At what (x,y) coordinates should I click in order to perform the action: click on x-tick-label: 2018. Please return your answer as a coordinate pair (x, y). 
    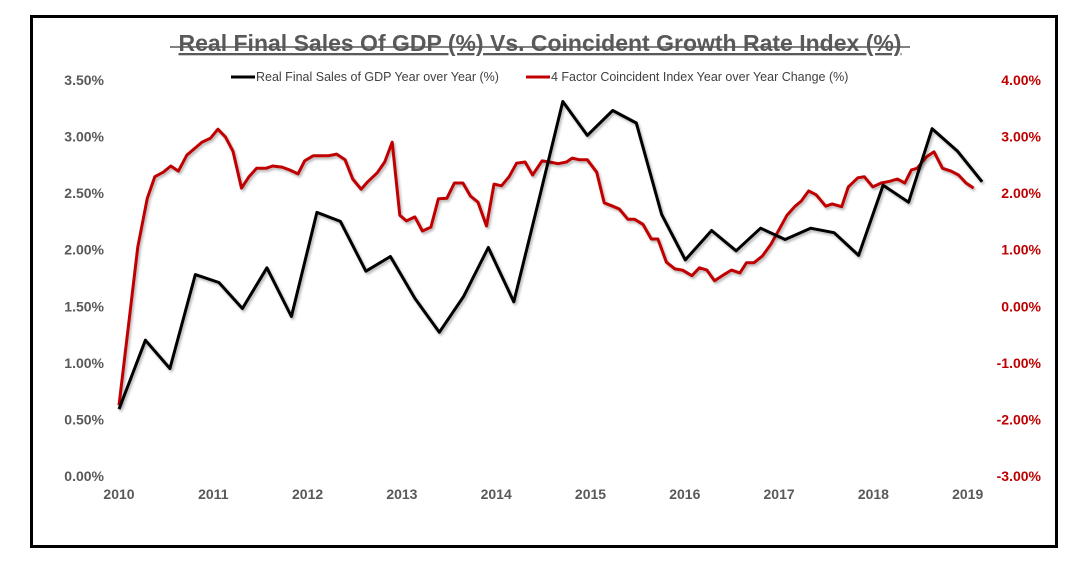
    Looking at the image, I should click on (873, 494).